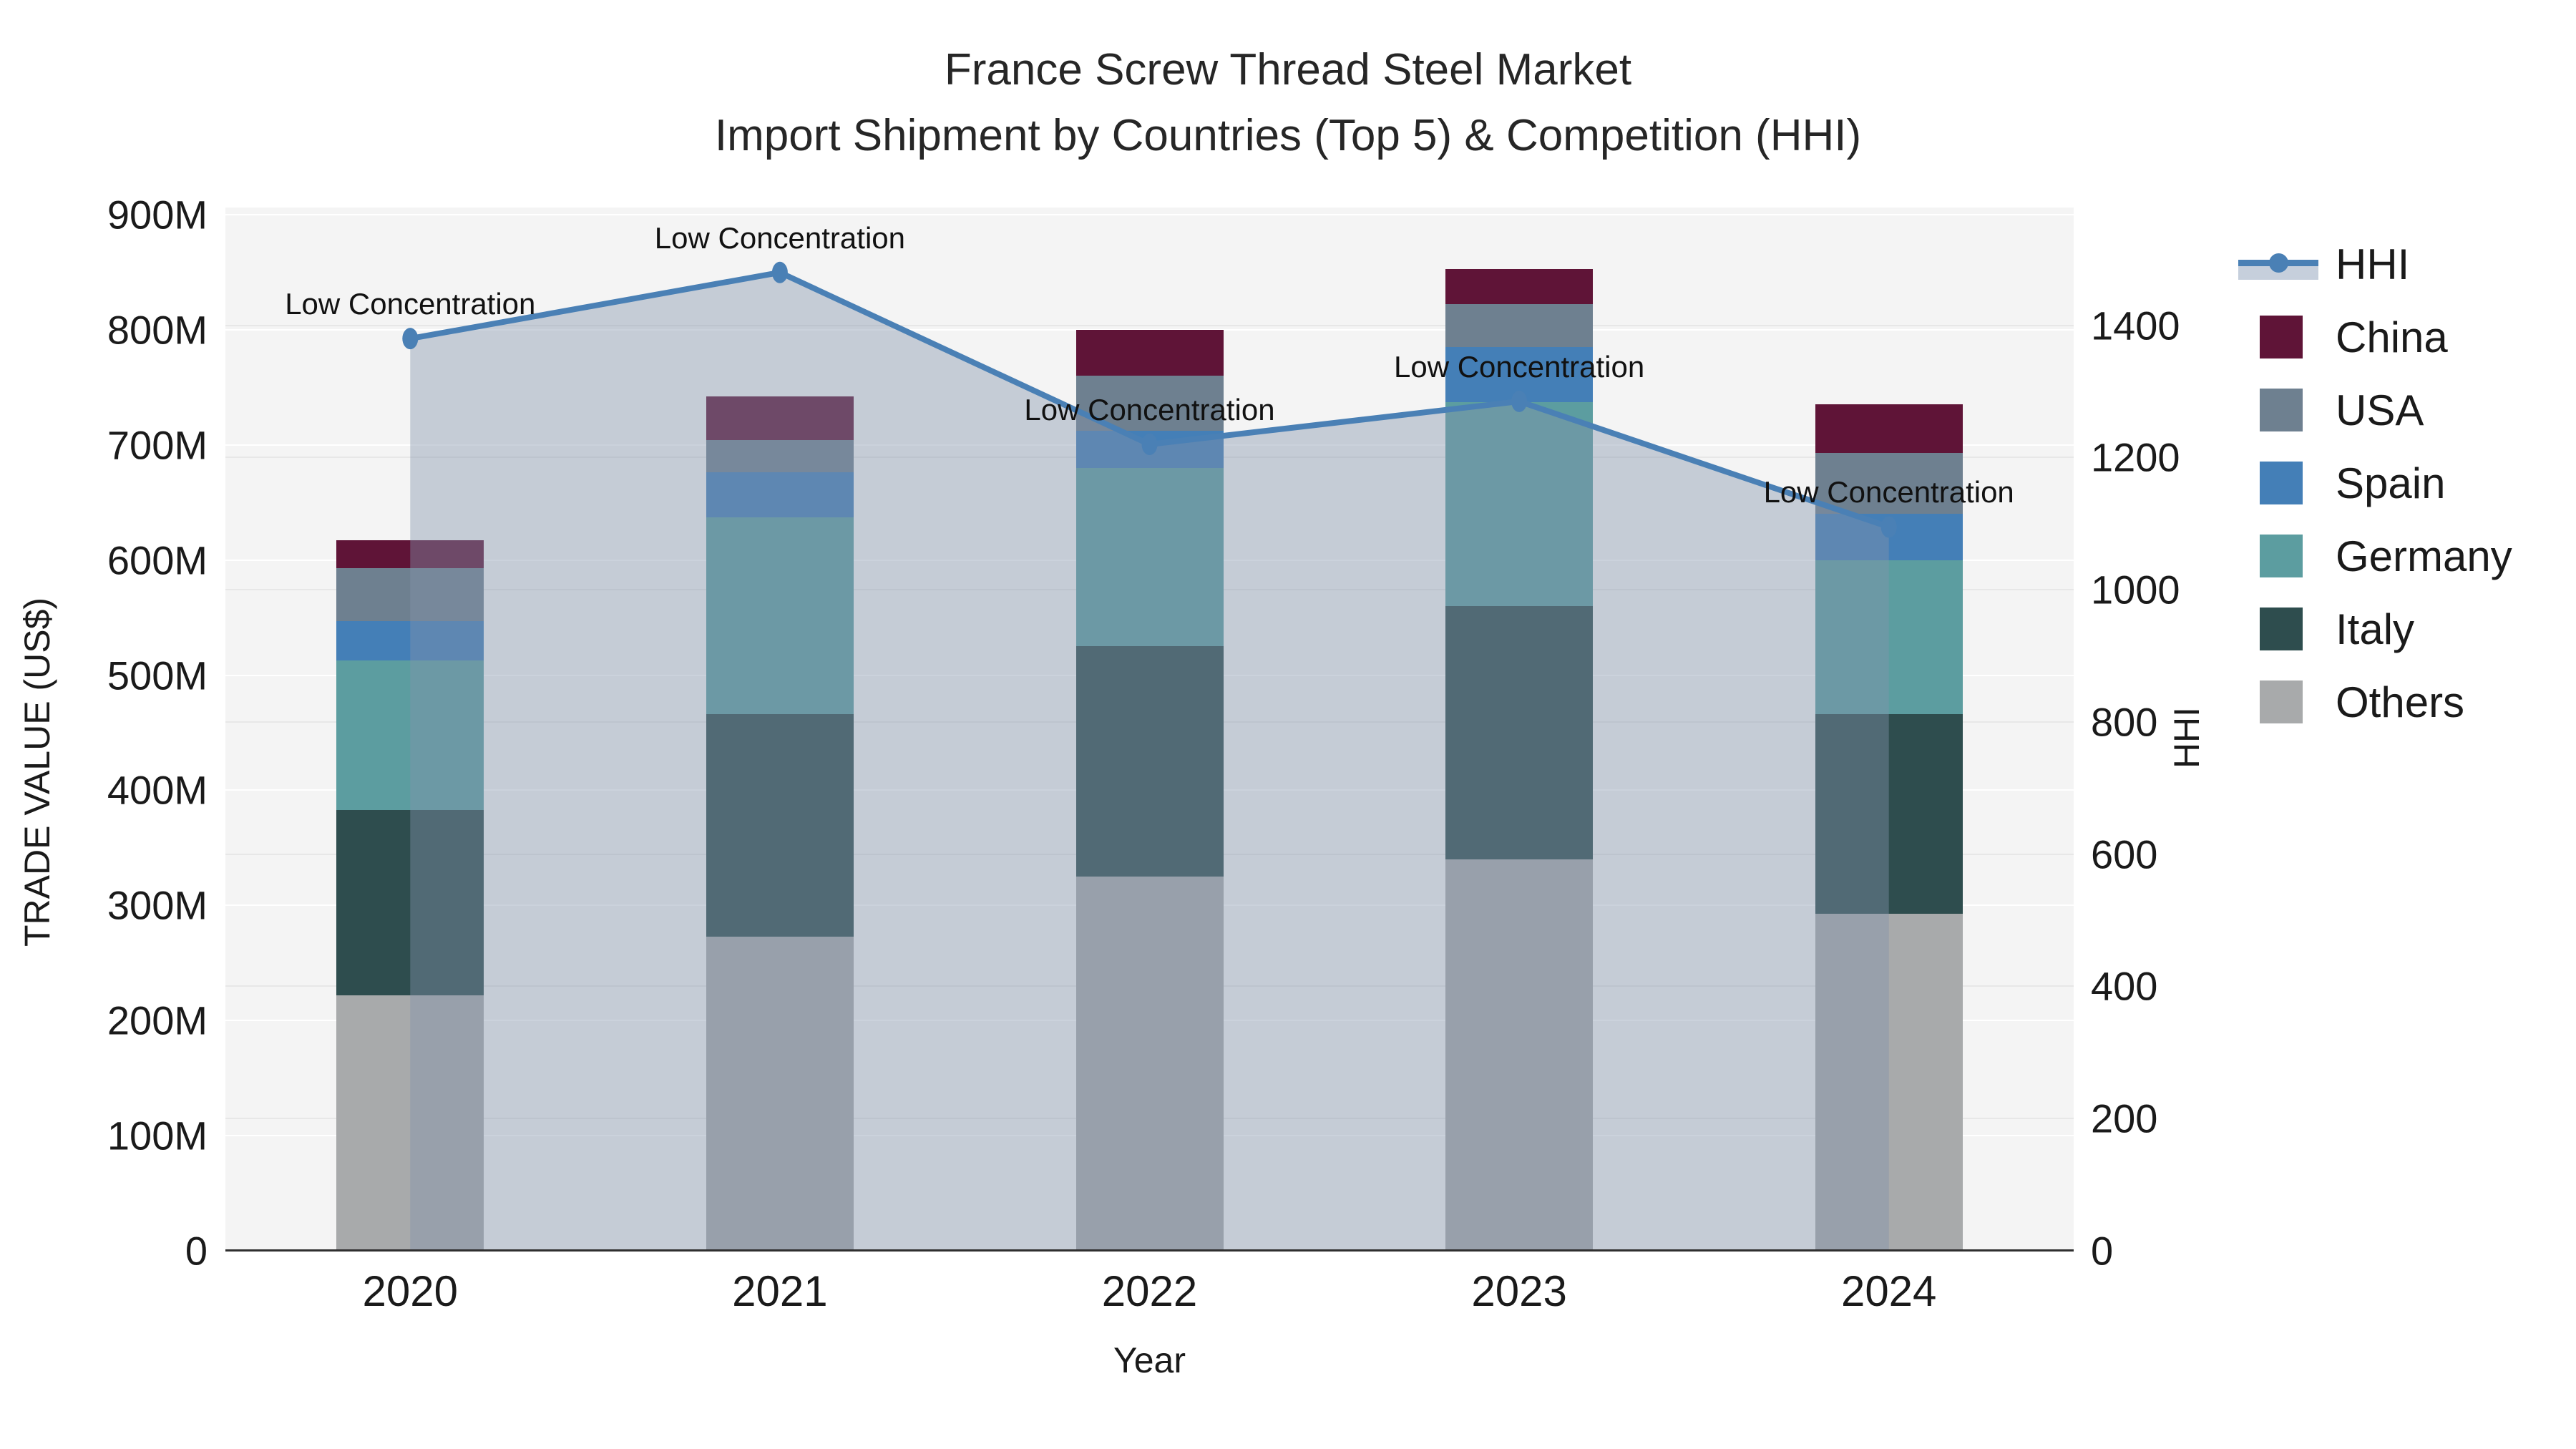  Describe the element at coordinates (780, 418) in the screenshot. I see `bar-segment-china-2021` at that location.